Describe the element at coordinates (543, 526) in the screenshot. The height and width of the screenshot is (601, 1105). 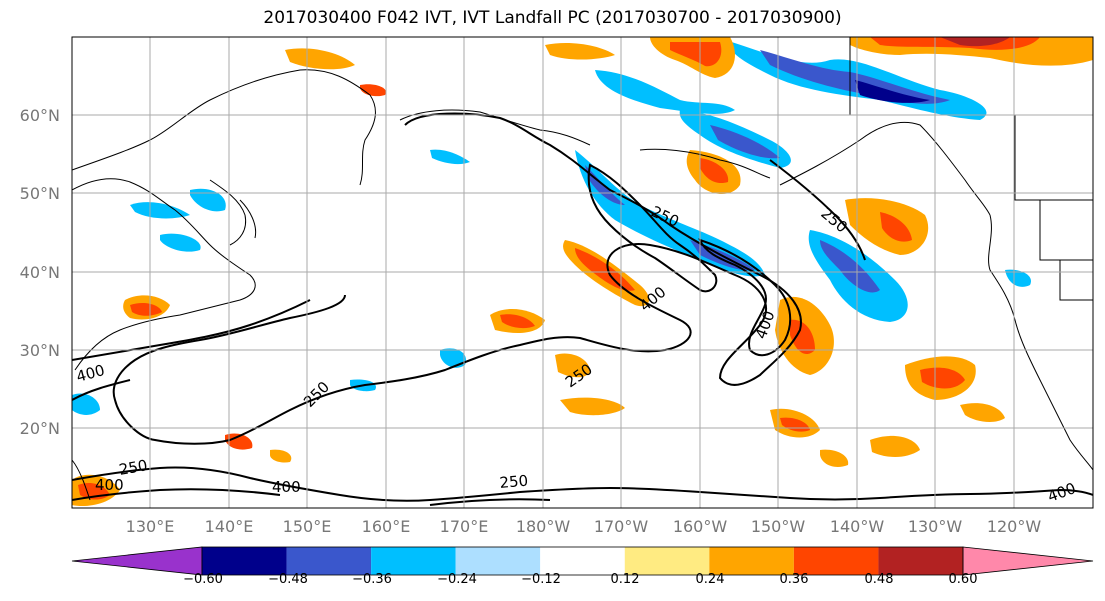
I see `lon-label: 180°W` at that location.